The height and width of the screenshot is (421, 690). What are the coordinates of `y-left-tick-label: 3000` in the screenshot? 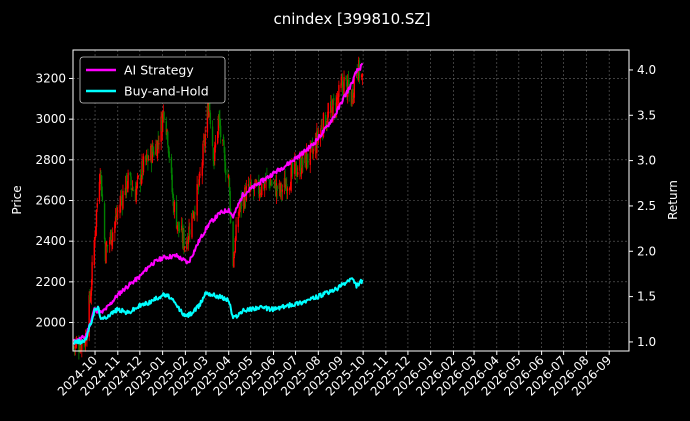 It's located at (50, 119).